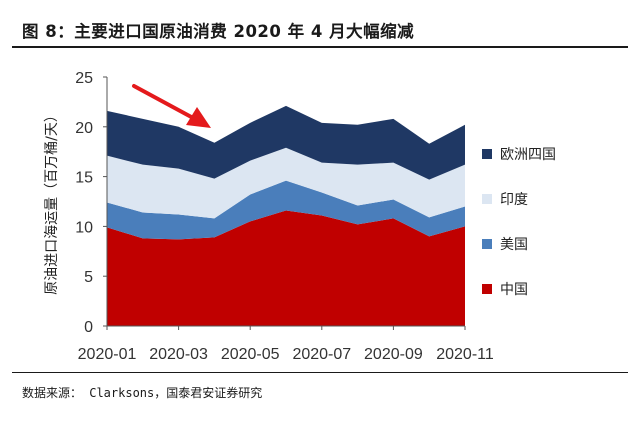  I want to click on y-axis-label: 原油进口海运量（百万桶/天）, so click(52, 201).